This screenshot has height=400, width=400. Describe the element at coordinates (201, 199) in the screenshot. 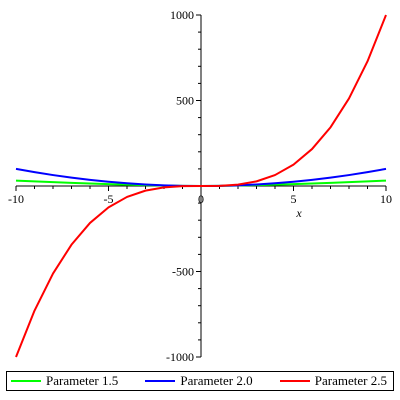

I see `x-tick-label: 0` at that location.